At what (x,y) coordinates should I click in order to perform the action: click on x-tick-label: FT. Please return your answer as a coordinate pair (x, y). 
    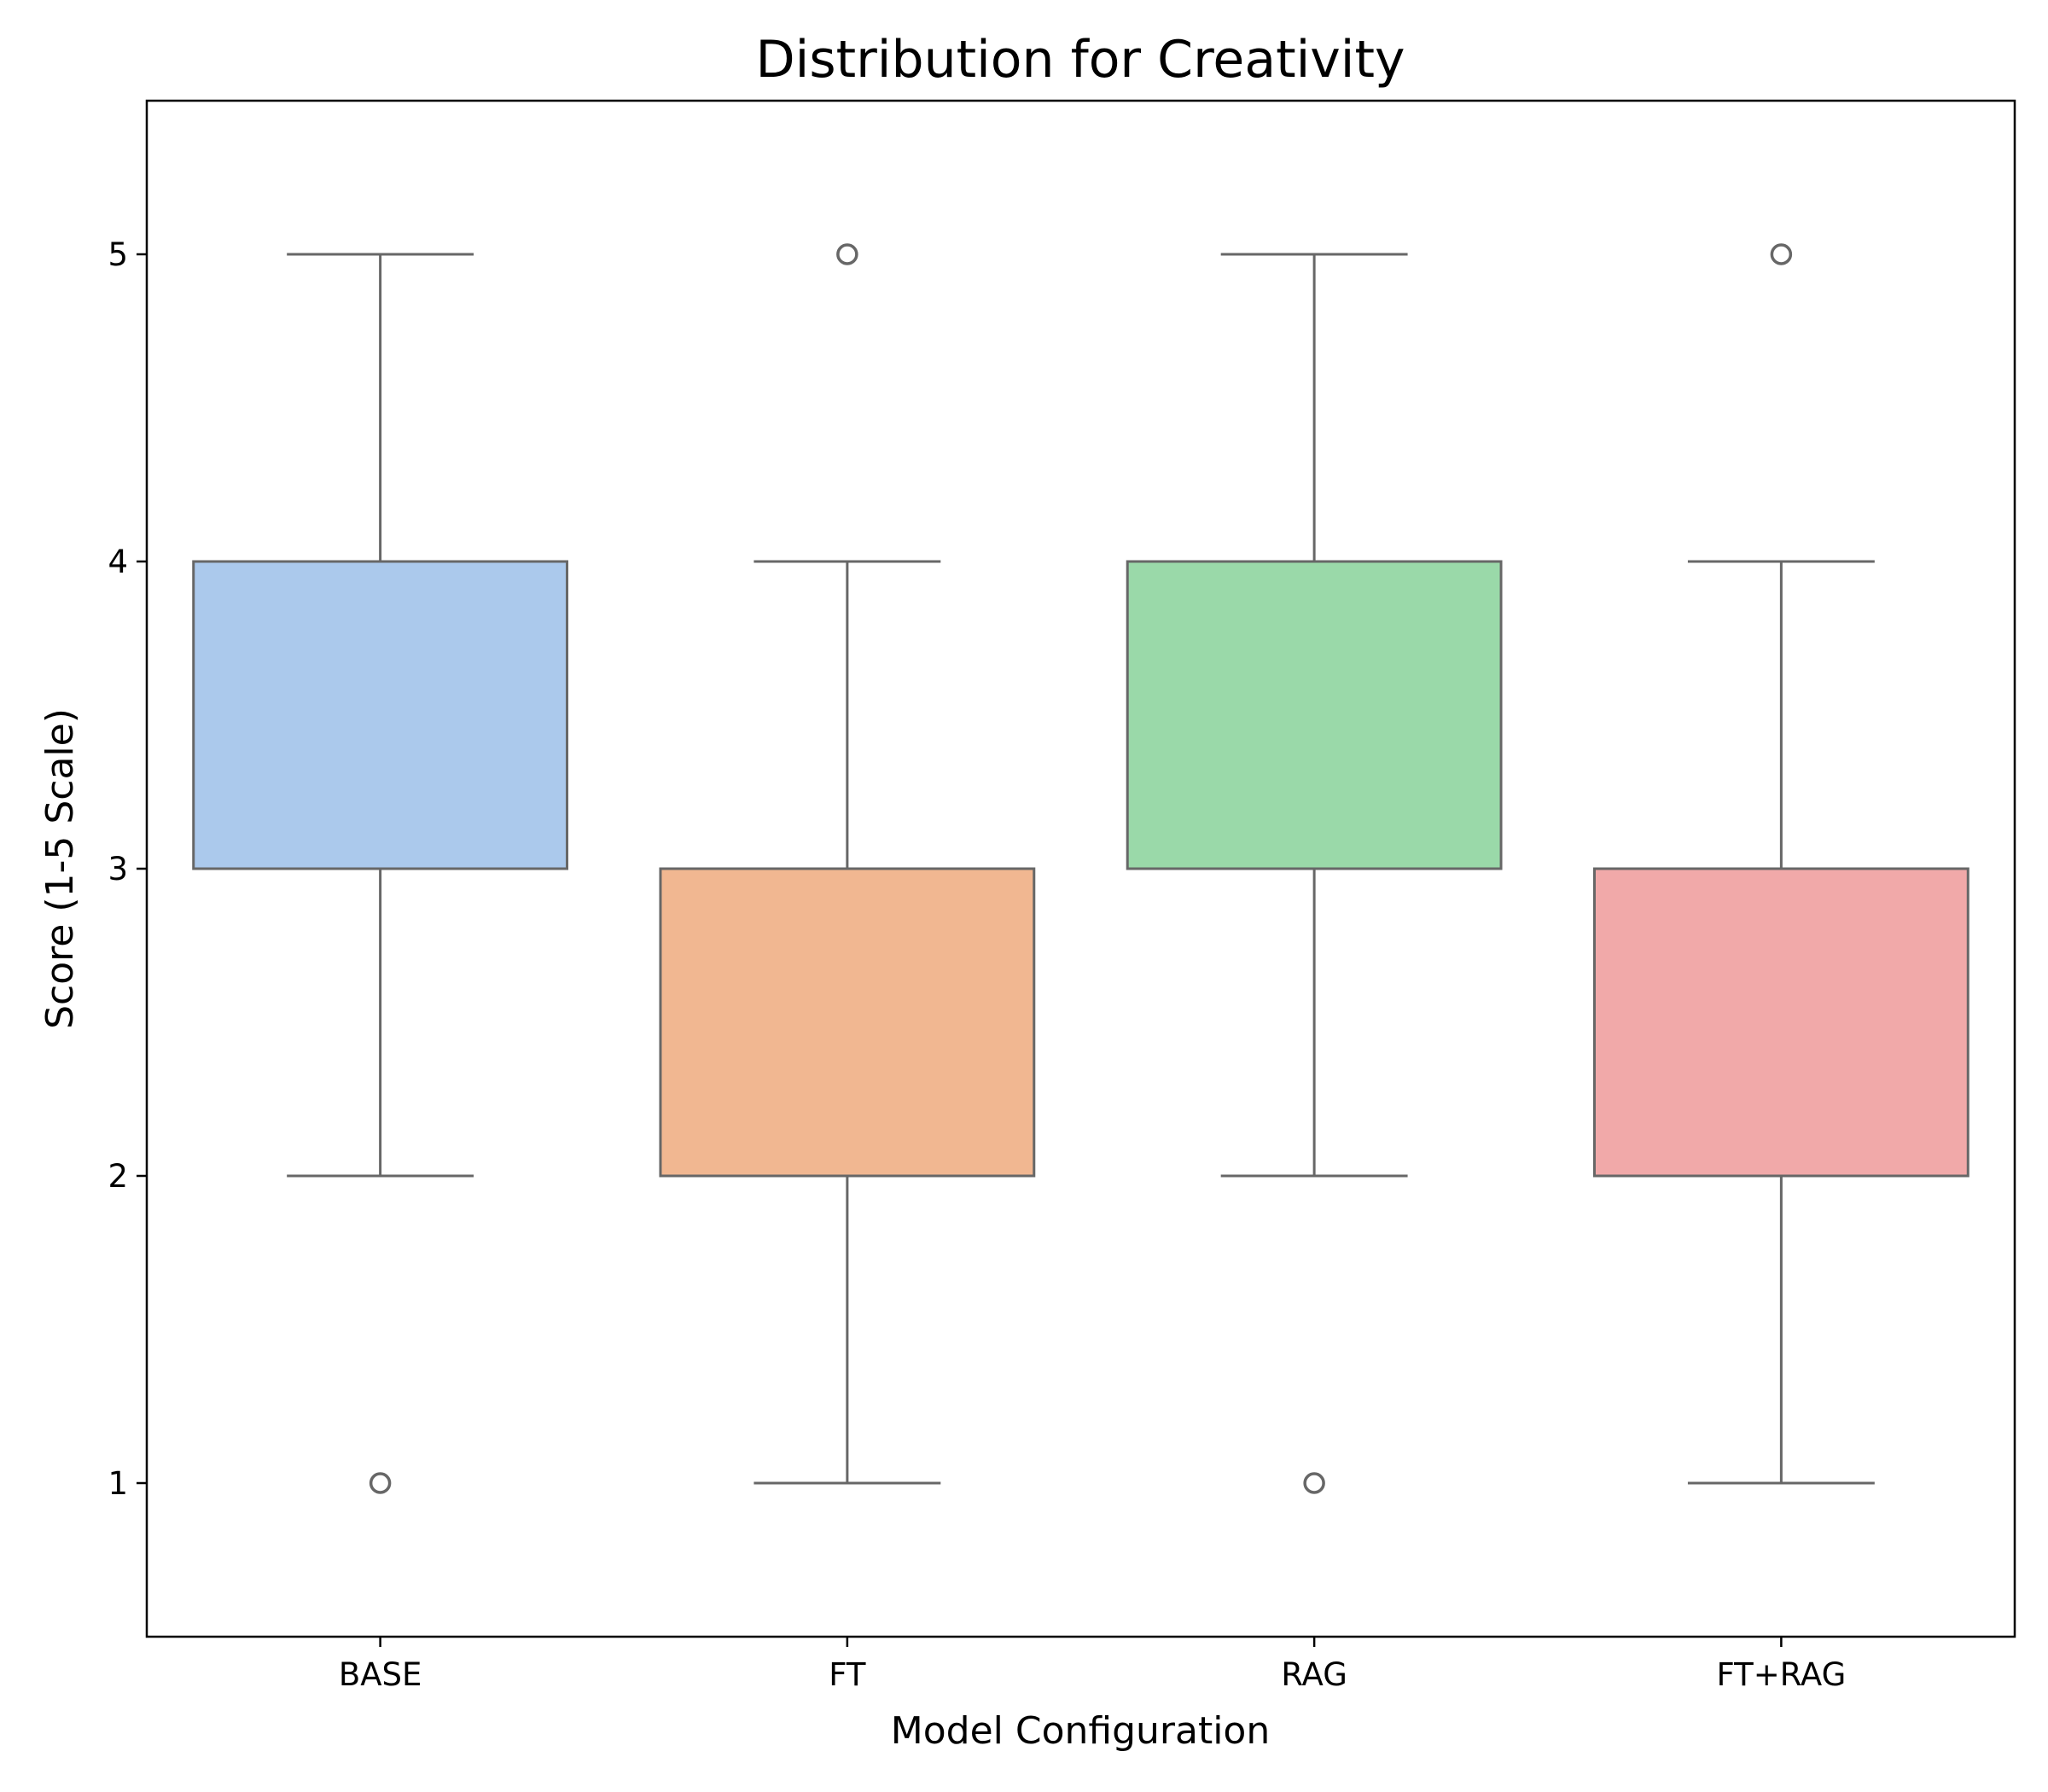
    Looking at the image, I should click on (847, 1674).